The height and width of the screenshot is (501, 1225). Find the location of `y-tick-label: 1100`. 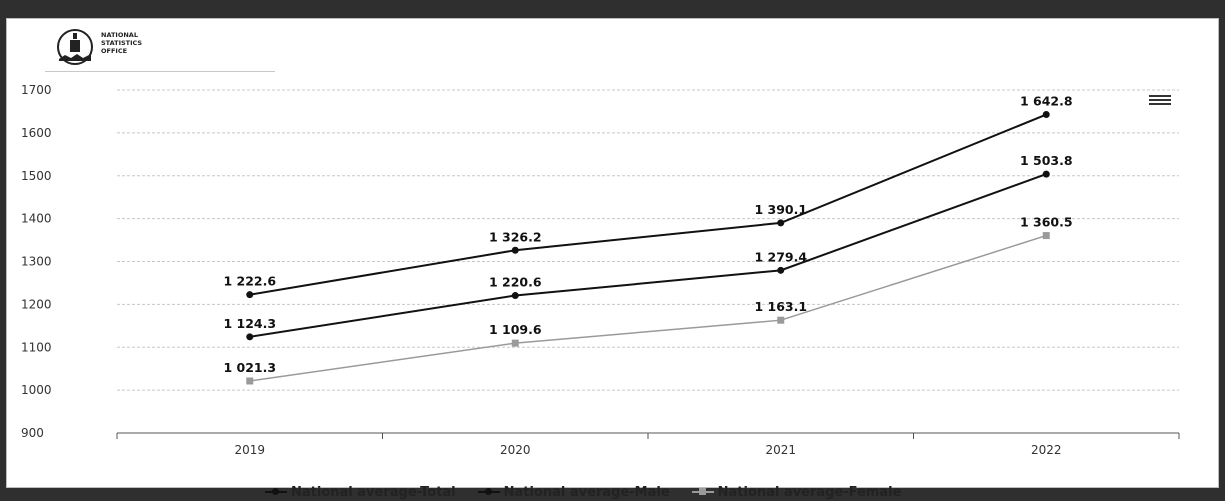

y-tick-label: 1100 is located at coordinates (36, 347).